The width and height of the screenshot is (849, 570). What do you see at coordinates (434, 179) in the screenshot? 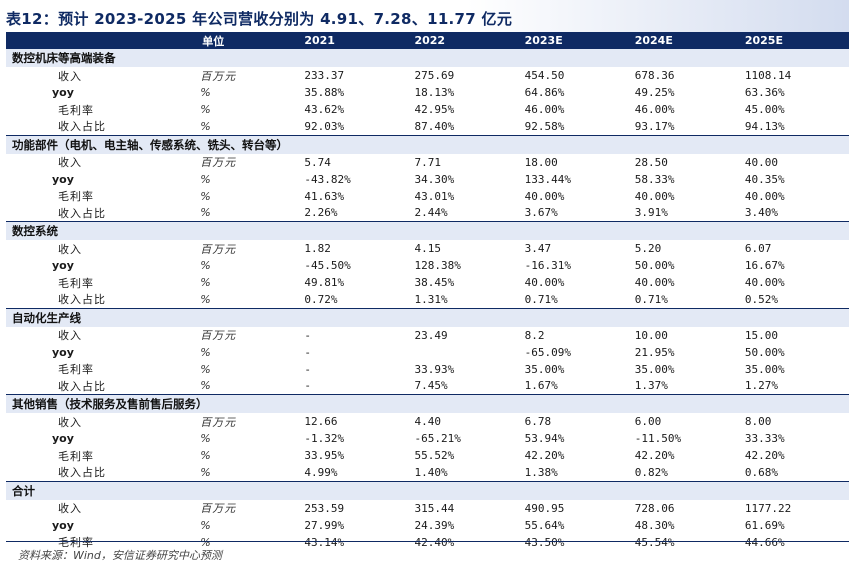
I see `value-cell: 34.30%` at bounding box center [434, 179].